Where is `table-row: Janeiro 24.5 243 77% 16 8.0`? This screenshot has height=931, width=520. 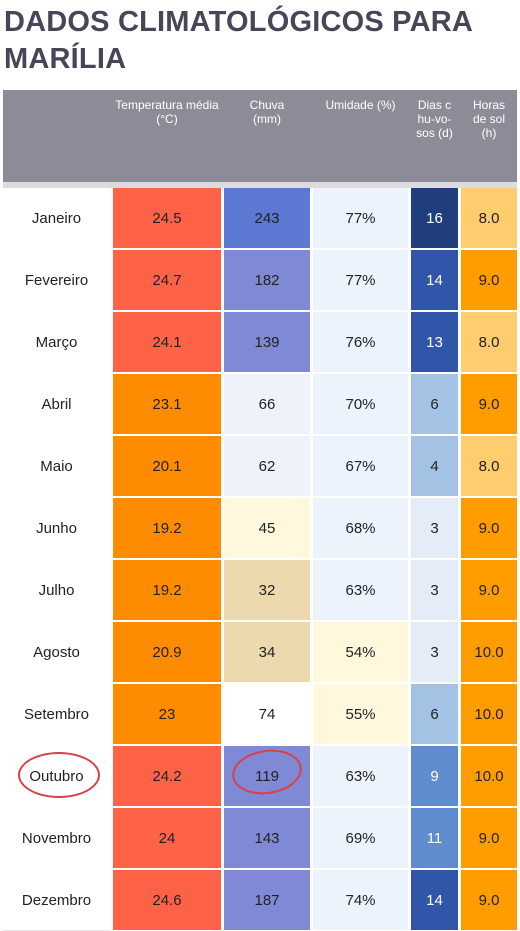 table-row: Janeiro 24.5 243 77% 16 8.0 is located at coordinates (260, 218).